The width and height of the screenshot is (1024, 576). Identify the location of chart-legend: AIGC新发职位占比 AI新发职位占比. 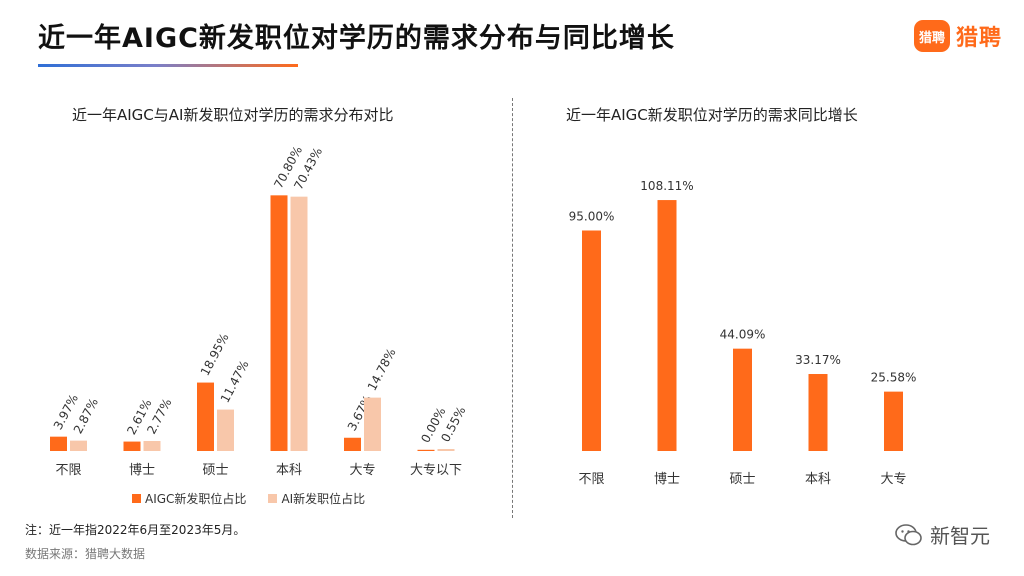
(248, 498).